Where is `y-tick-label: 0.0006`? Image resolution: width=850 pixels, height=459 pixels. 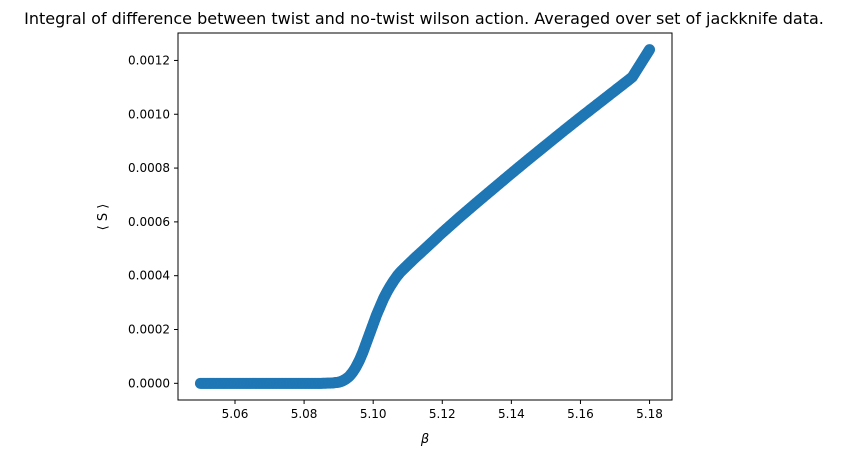
y-tick-label: 0.0006 is located at coordinates (149, 222).